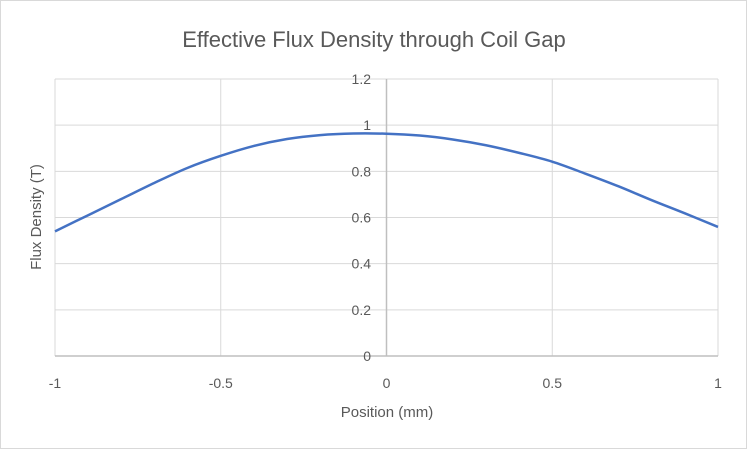 The height and width of the screenshot is (450, 747). What do you see at coordinates (367, 356) in the screenshot?
I see `y-tick-label: 0` at bounding box center [367, 356].